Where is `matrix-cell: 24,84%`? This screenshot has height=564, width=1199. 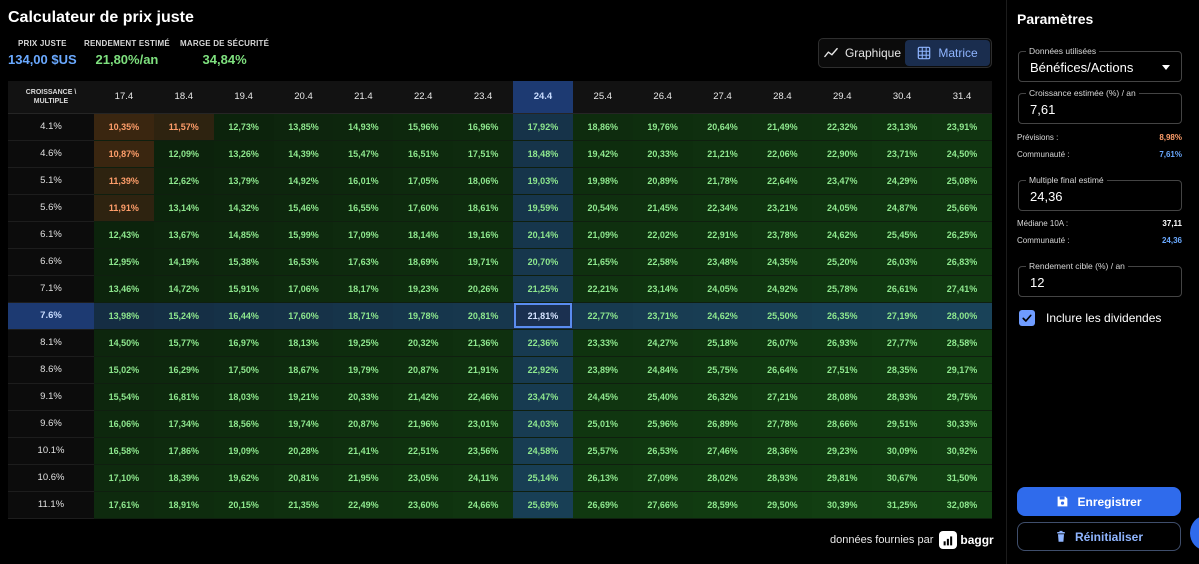 matrix-cell: 24,84% is located at coordinates (662, 370).